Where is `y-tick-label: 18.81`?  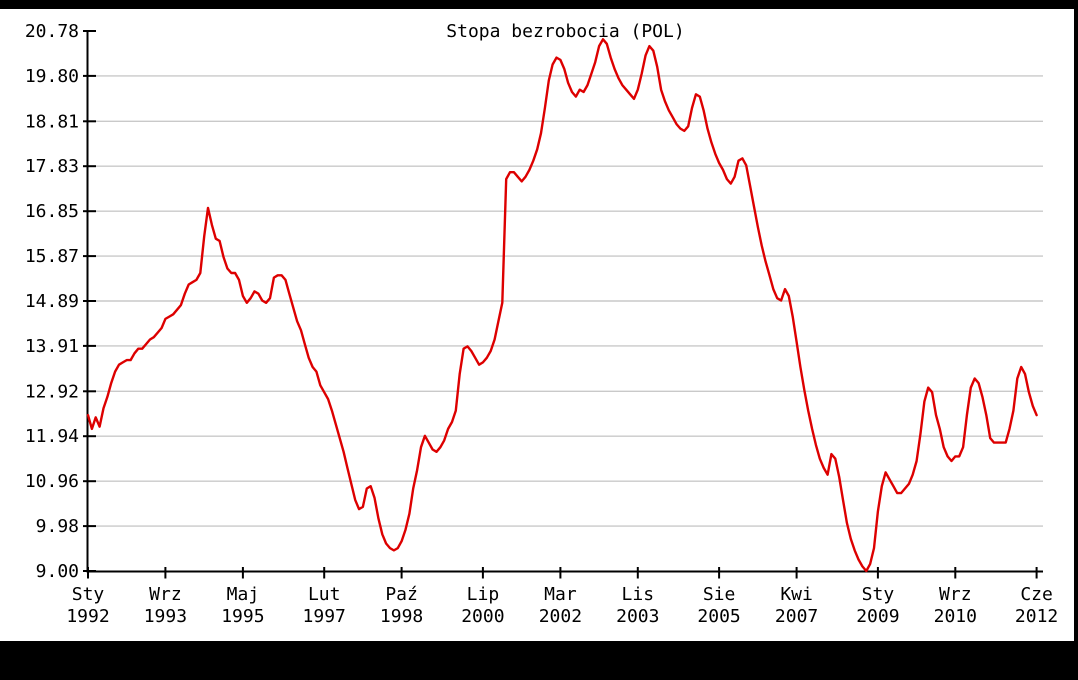 y-tick-label: 18.81 is located at coordinates (52, 121).